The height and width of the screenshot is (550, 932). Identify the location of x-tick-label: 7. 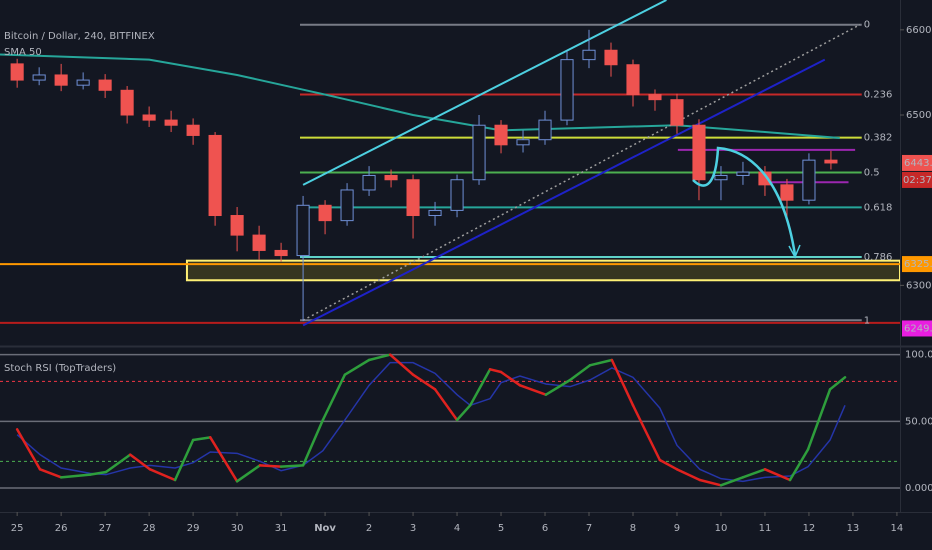
(589, 528).